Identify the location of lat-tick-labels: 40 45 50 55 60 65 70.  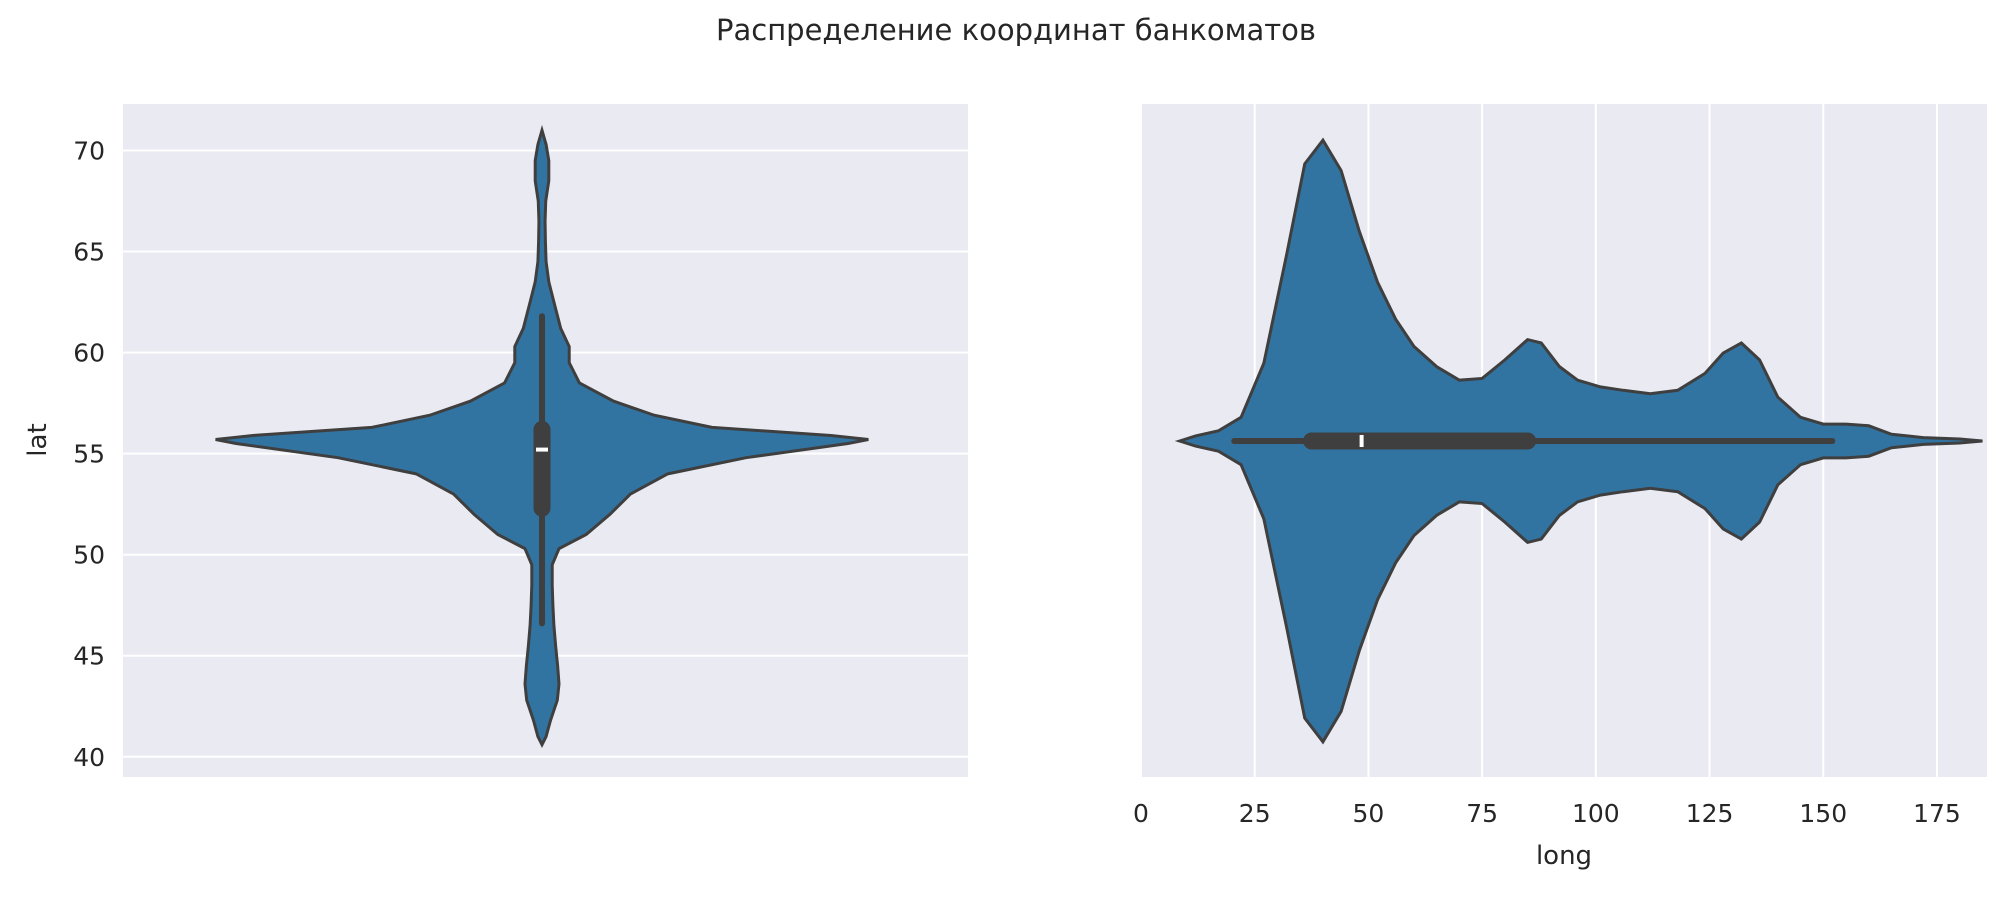
(89, 453).